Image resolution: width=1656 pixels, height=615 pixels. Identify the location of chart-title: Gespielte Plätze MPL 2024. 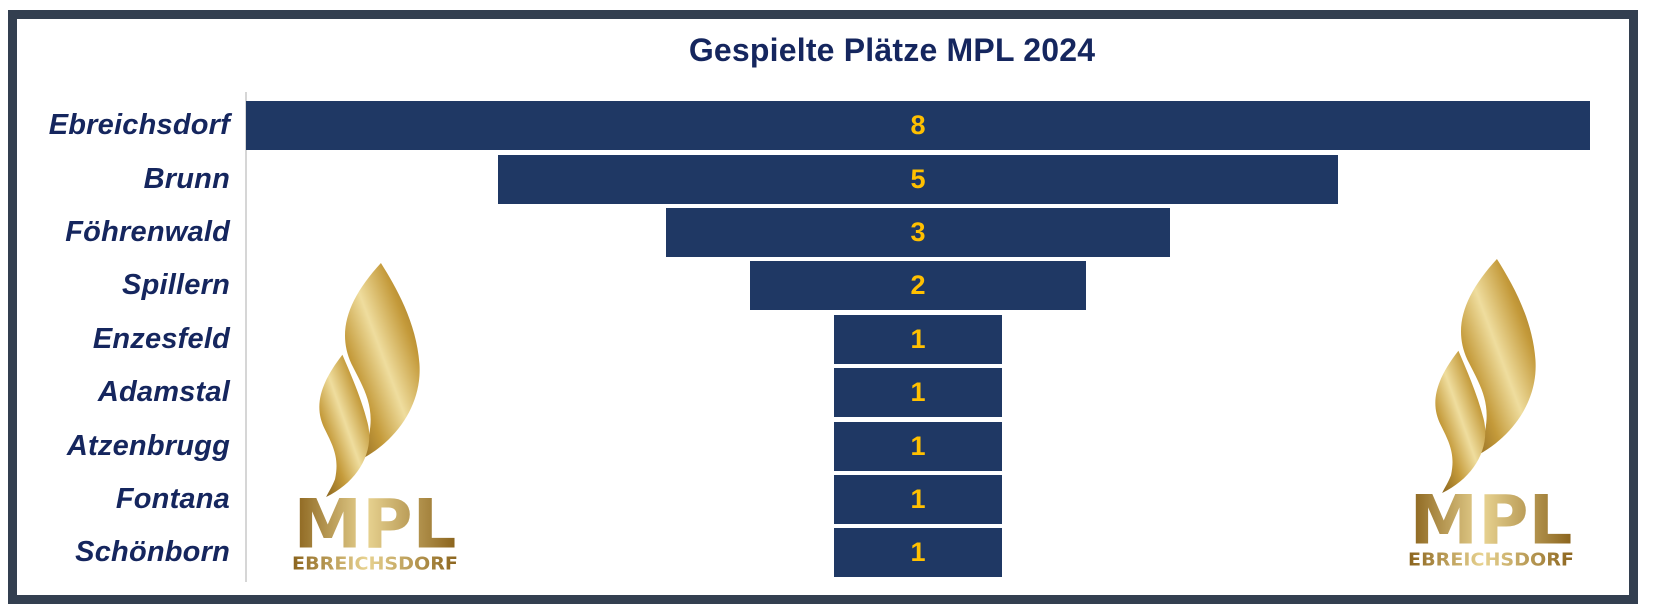
(892, 50).